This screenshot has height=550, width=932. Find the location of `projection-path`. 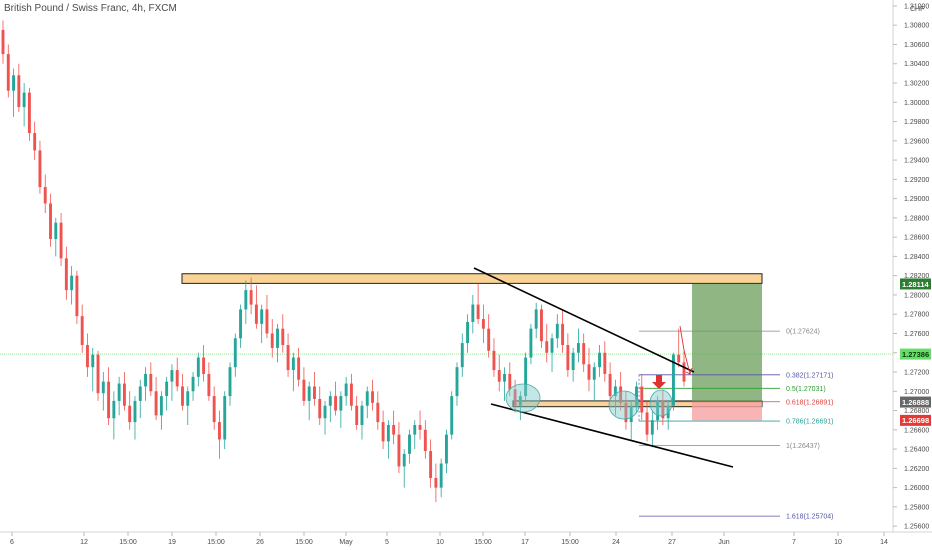

projection-path is located at coordinates (686, 350).